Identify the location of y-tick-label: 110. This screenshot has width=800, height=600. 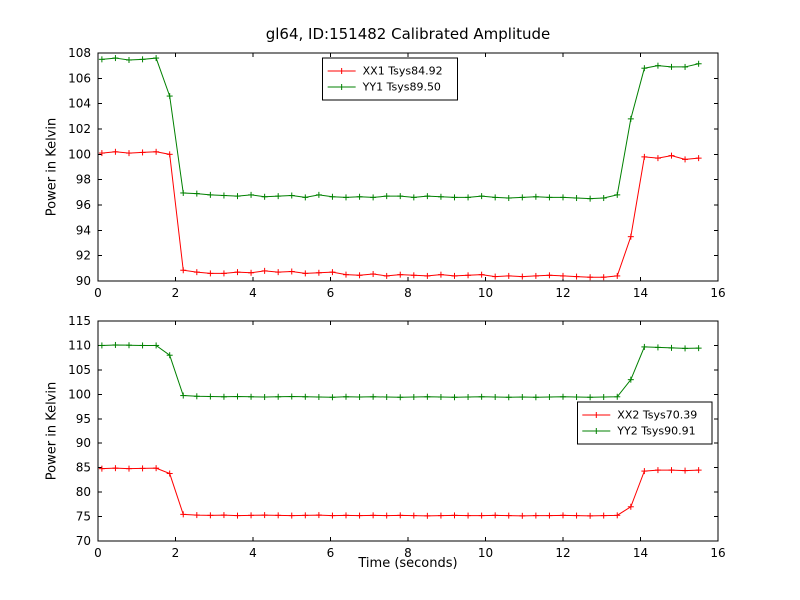
(79, 345).